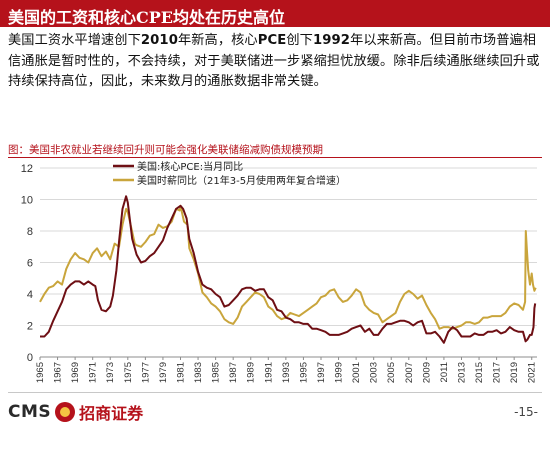 Image resolution: width=550 pixels, height=451 pixels. Describe the element at coordinates (30, 327) in the screenshot. I see `y-tick-label: 2` at that location.